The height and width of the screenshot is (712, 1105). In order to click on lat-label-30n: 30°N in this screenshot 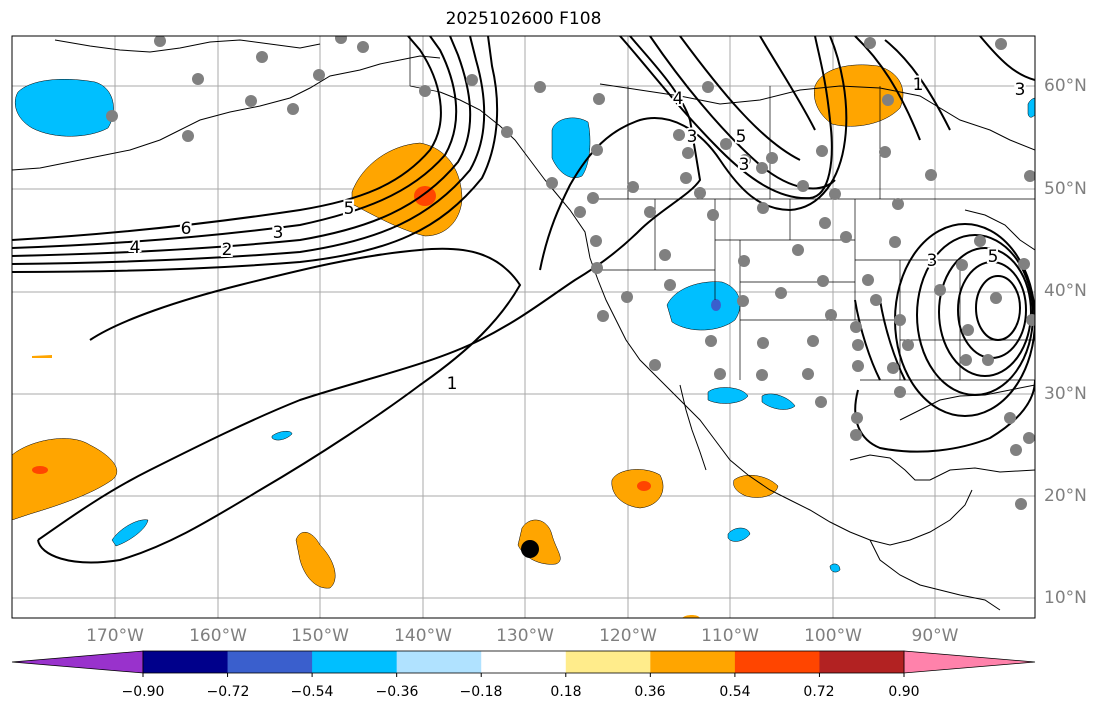, I will do `click(1065, 394)`.